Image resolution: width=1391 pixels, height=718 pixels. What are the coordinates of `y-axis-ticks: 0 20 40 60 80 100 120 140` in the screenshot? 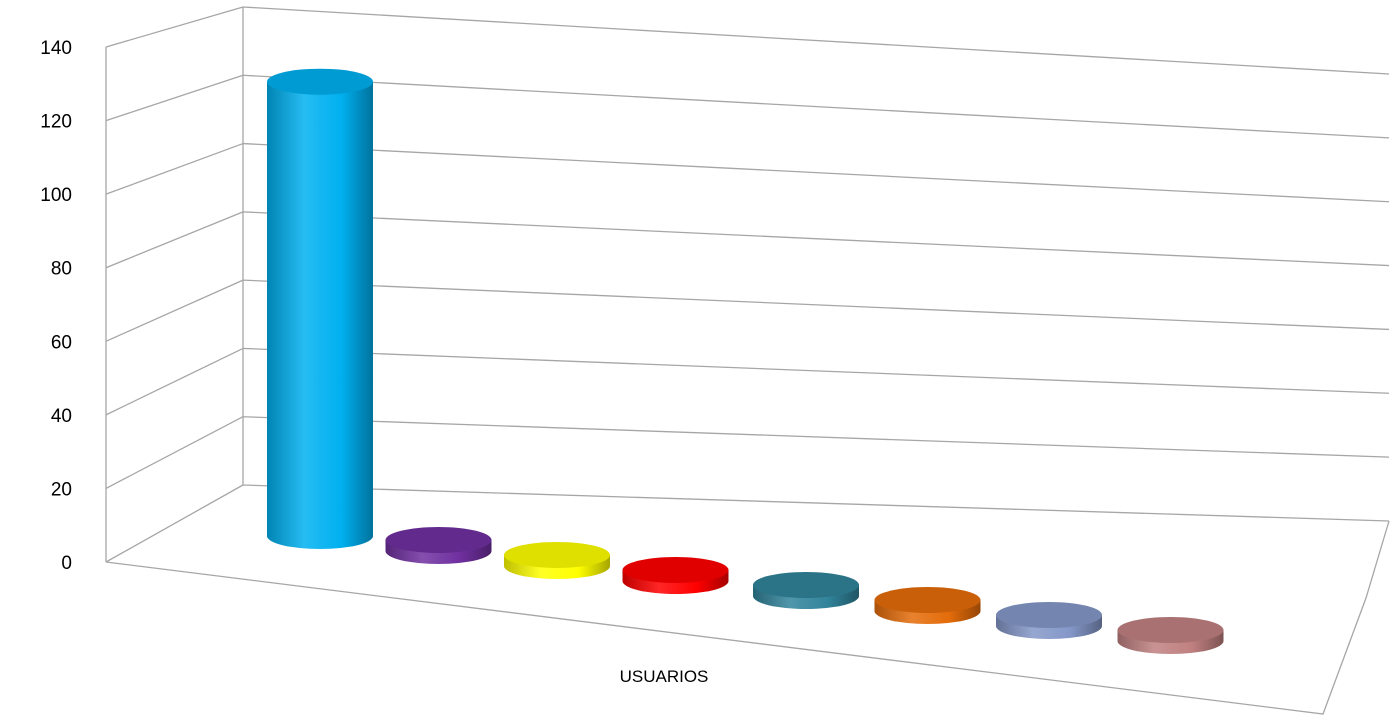 It's located at (56, 306).